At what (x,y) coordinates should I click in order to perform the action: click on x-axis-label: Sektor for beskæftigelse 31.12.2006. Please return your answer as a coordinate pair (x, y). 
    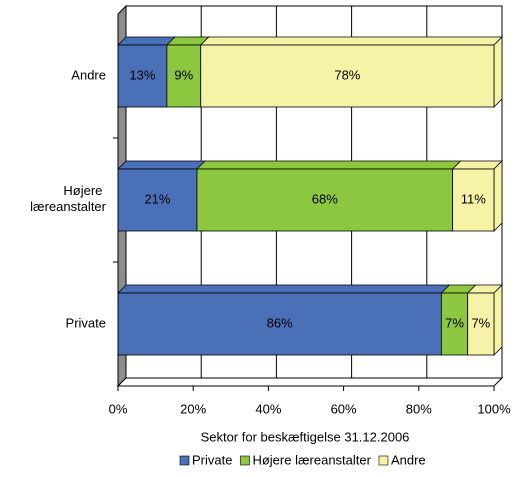
    Looking at the image, I should click on (305, 436).